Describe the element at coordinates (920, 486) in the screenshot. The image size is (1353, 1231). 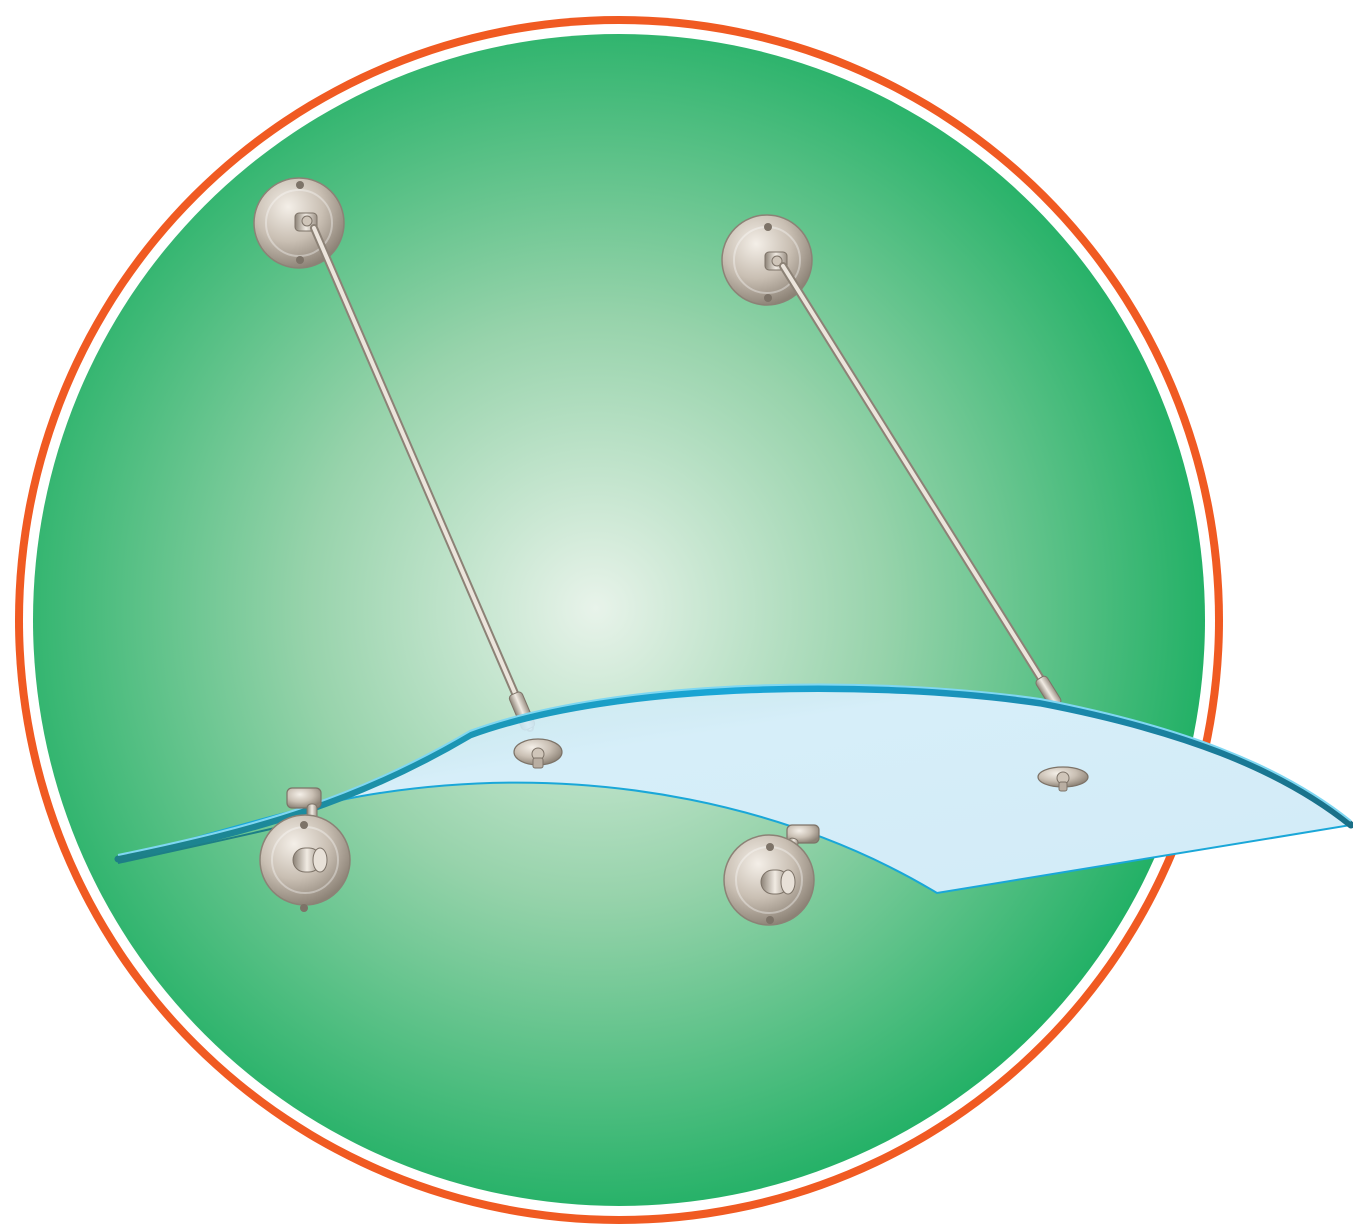
I see `support-rod-icon` at that location.